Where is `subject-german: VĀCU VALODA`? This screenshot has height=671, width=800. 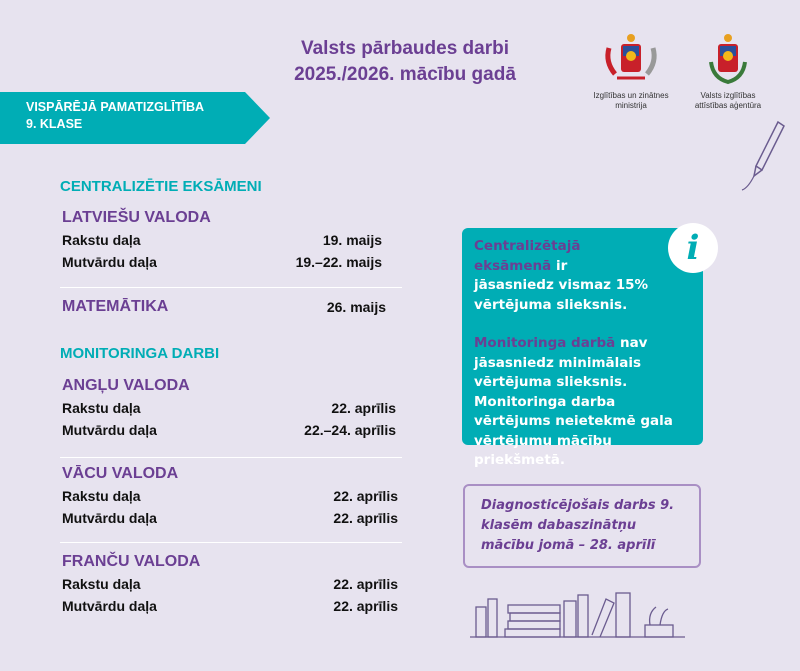 subject-german: VĀCU VALODA is located at coordinates (120, 473).